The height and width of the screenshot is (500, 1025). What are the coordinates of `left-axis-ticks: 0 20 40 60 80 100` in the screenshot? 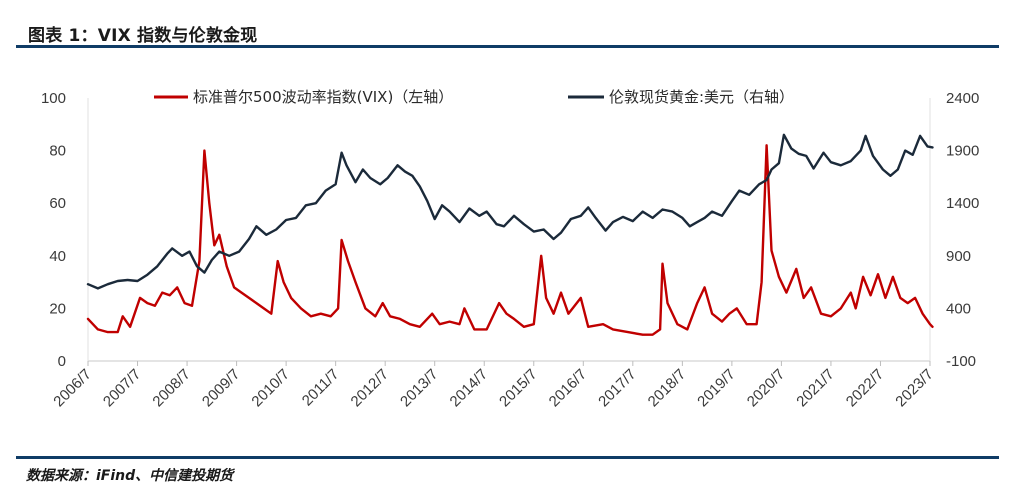 It's located at (53, 230).